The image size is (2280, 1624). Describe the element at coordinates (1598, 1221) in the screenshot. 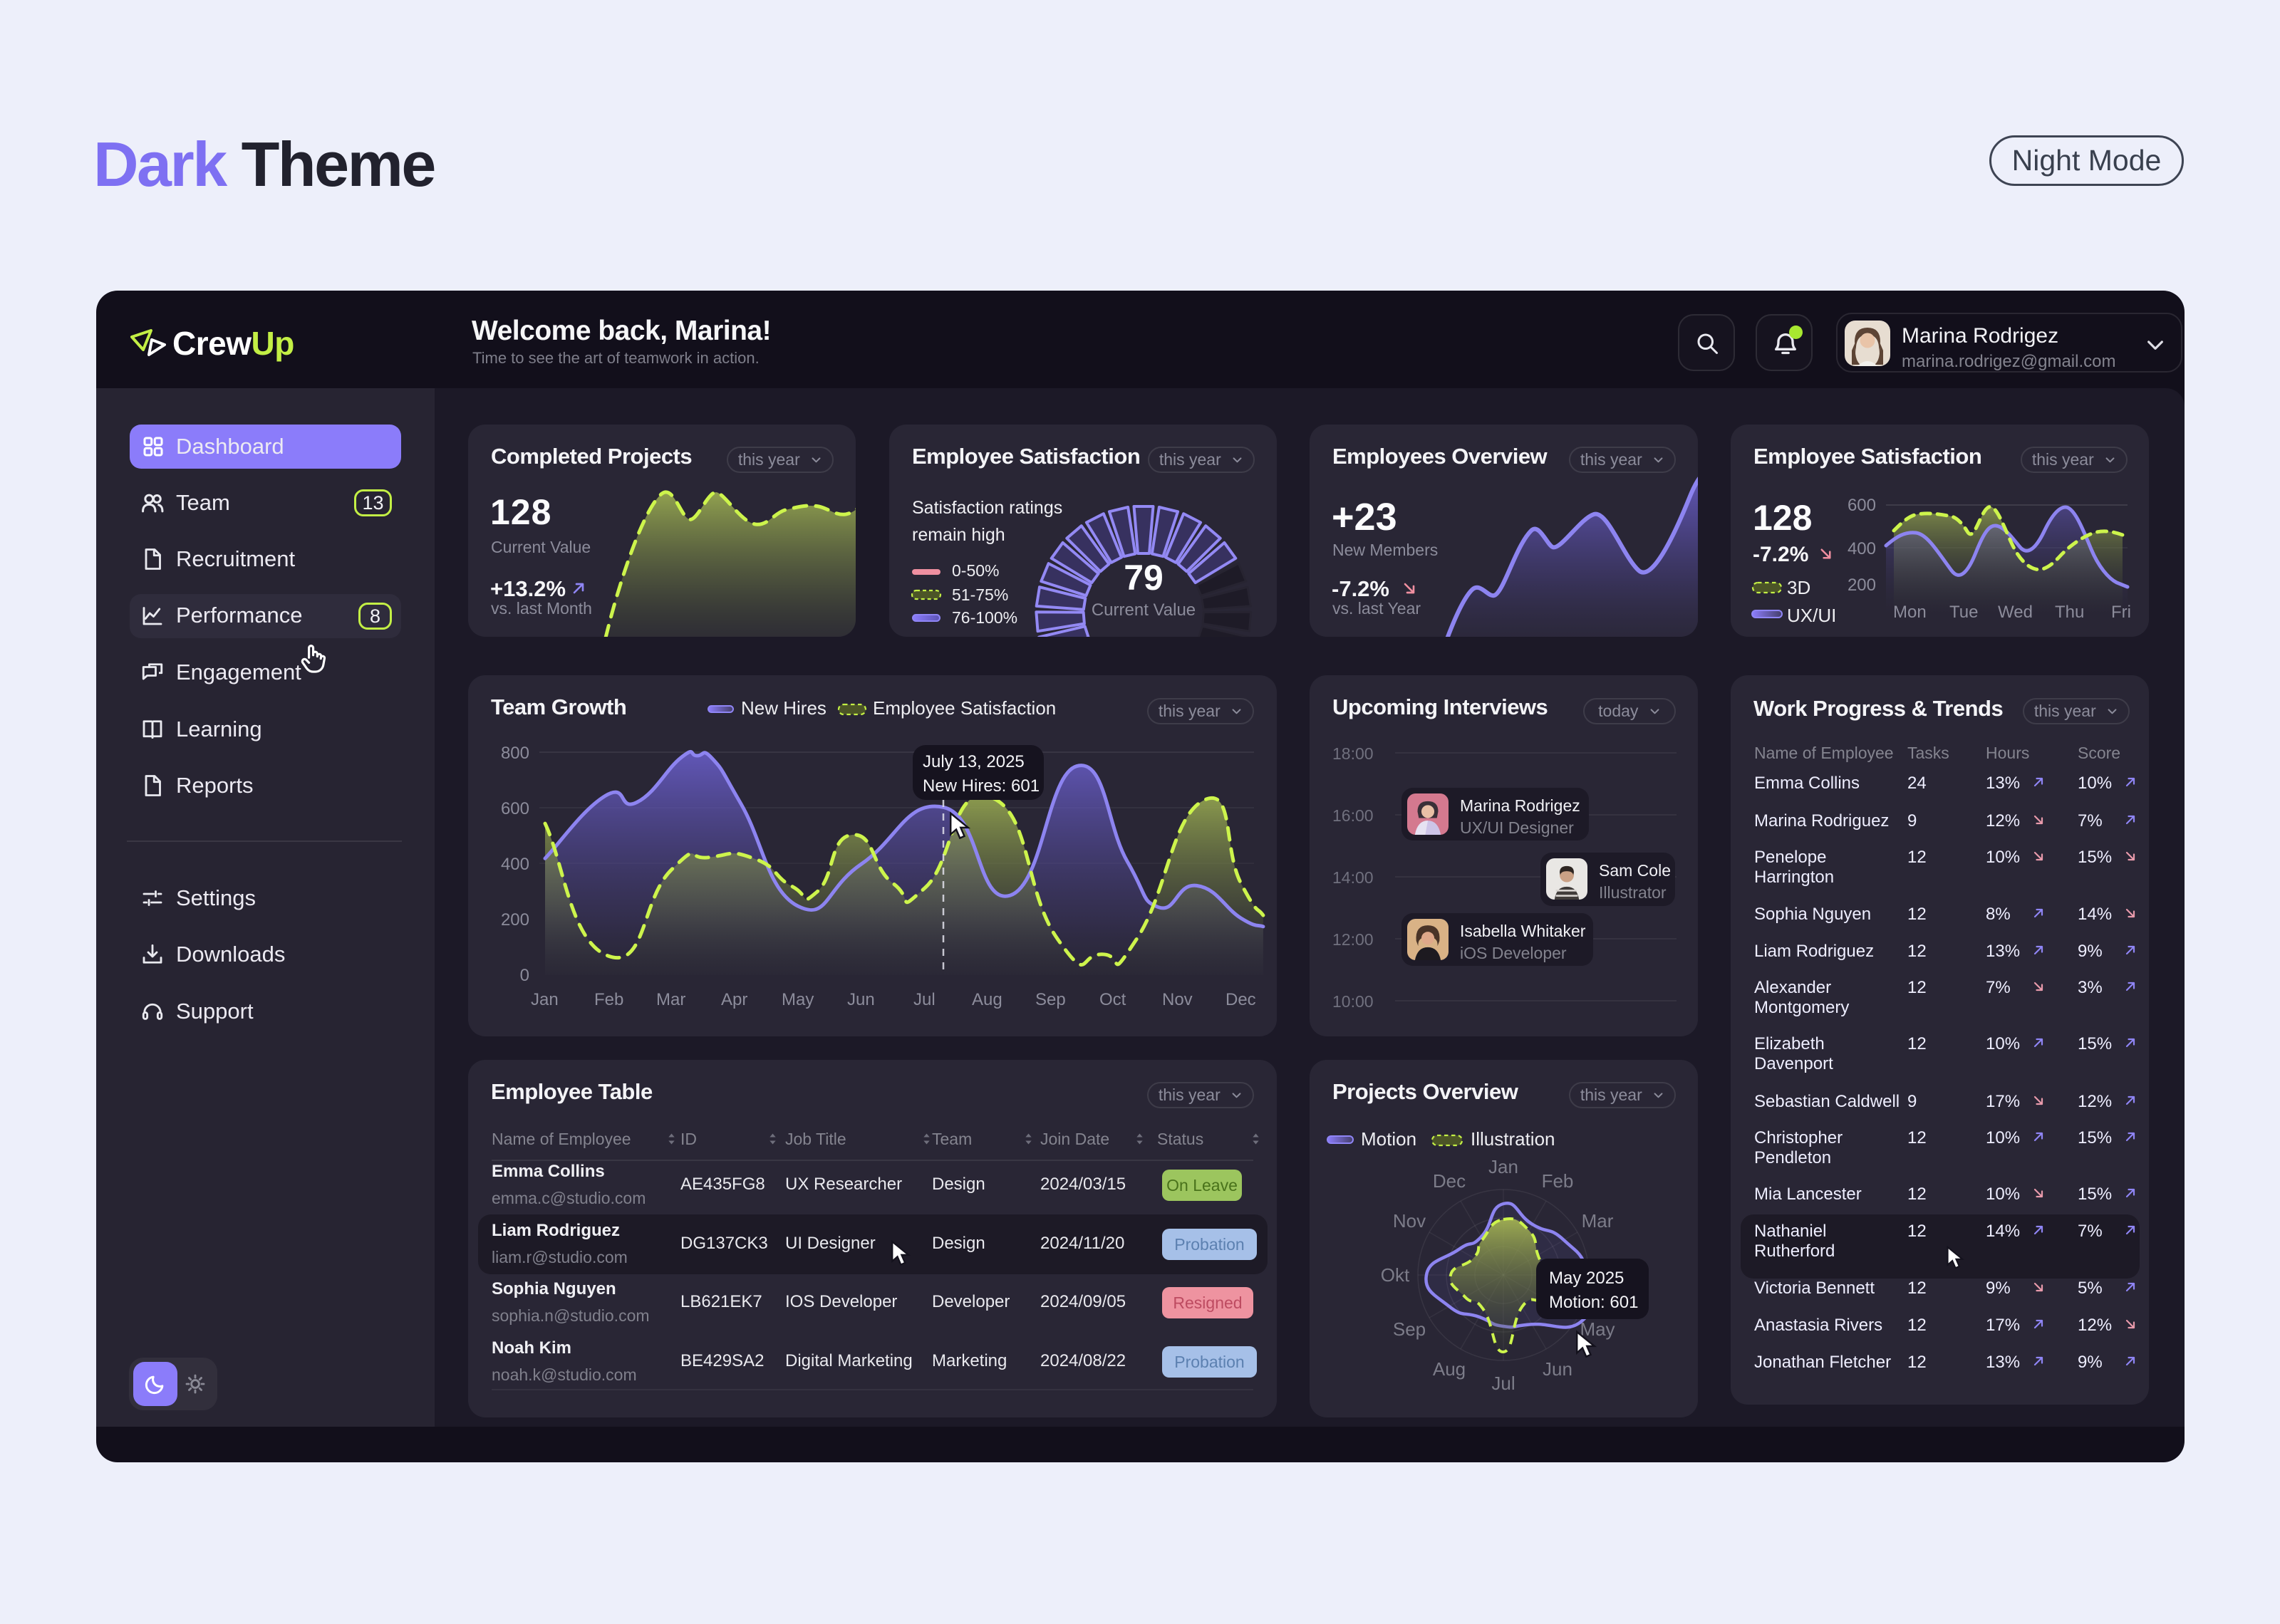

I see `svg-text: Mar` at that location.